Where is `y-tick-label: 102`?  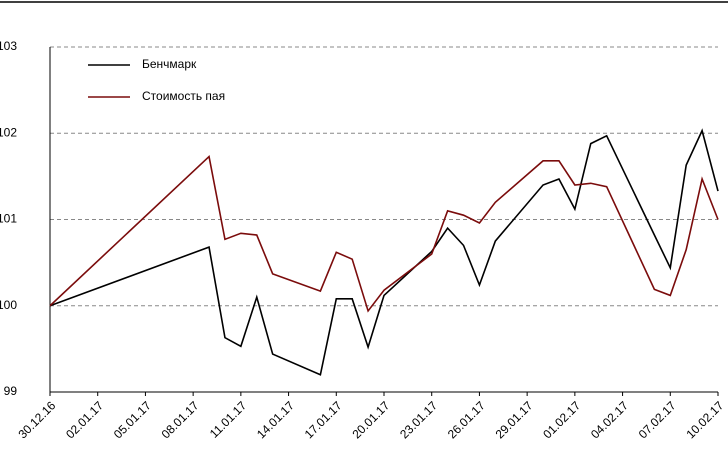 y-tick-label: 102 is located at coordinates (8, 132).